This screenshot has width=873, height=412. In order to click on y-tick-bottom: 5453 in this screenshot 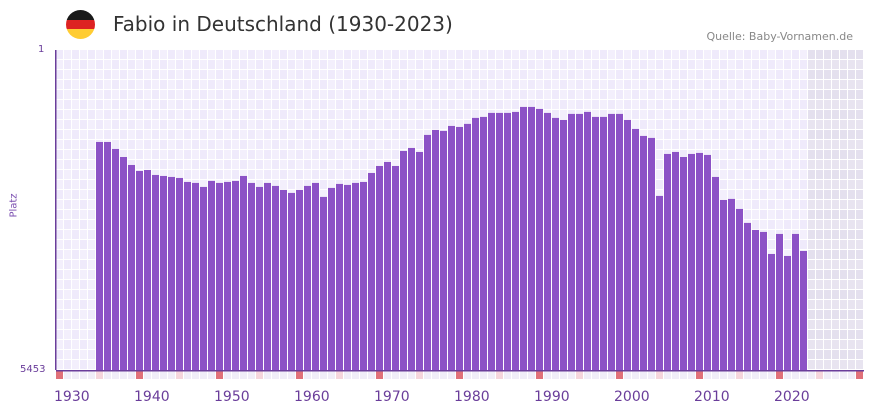, I will do `click(33, 369)`.